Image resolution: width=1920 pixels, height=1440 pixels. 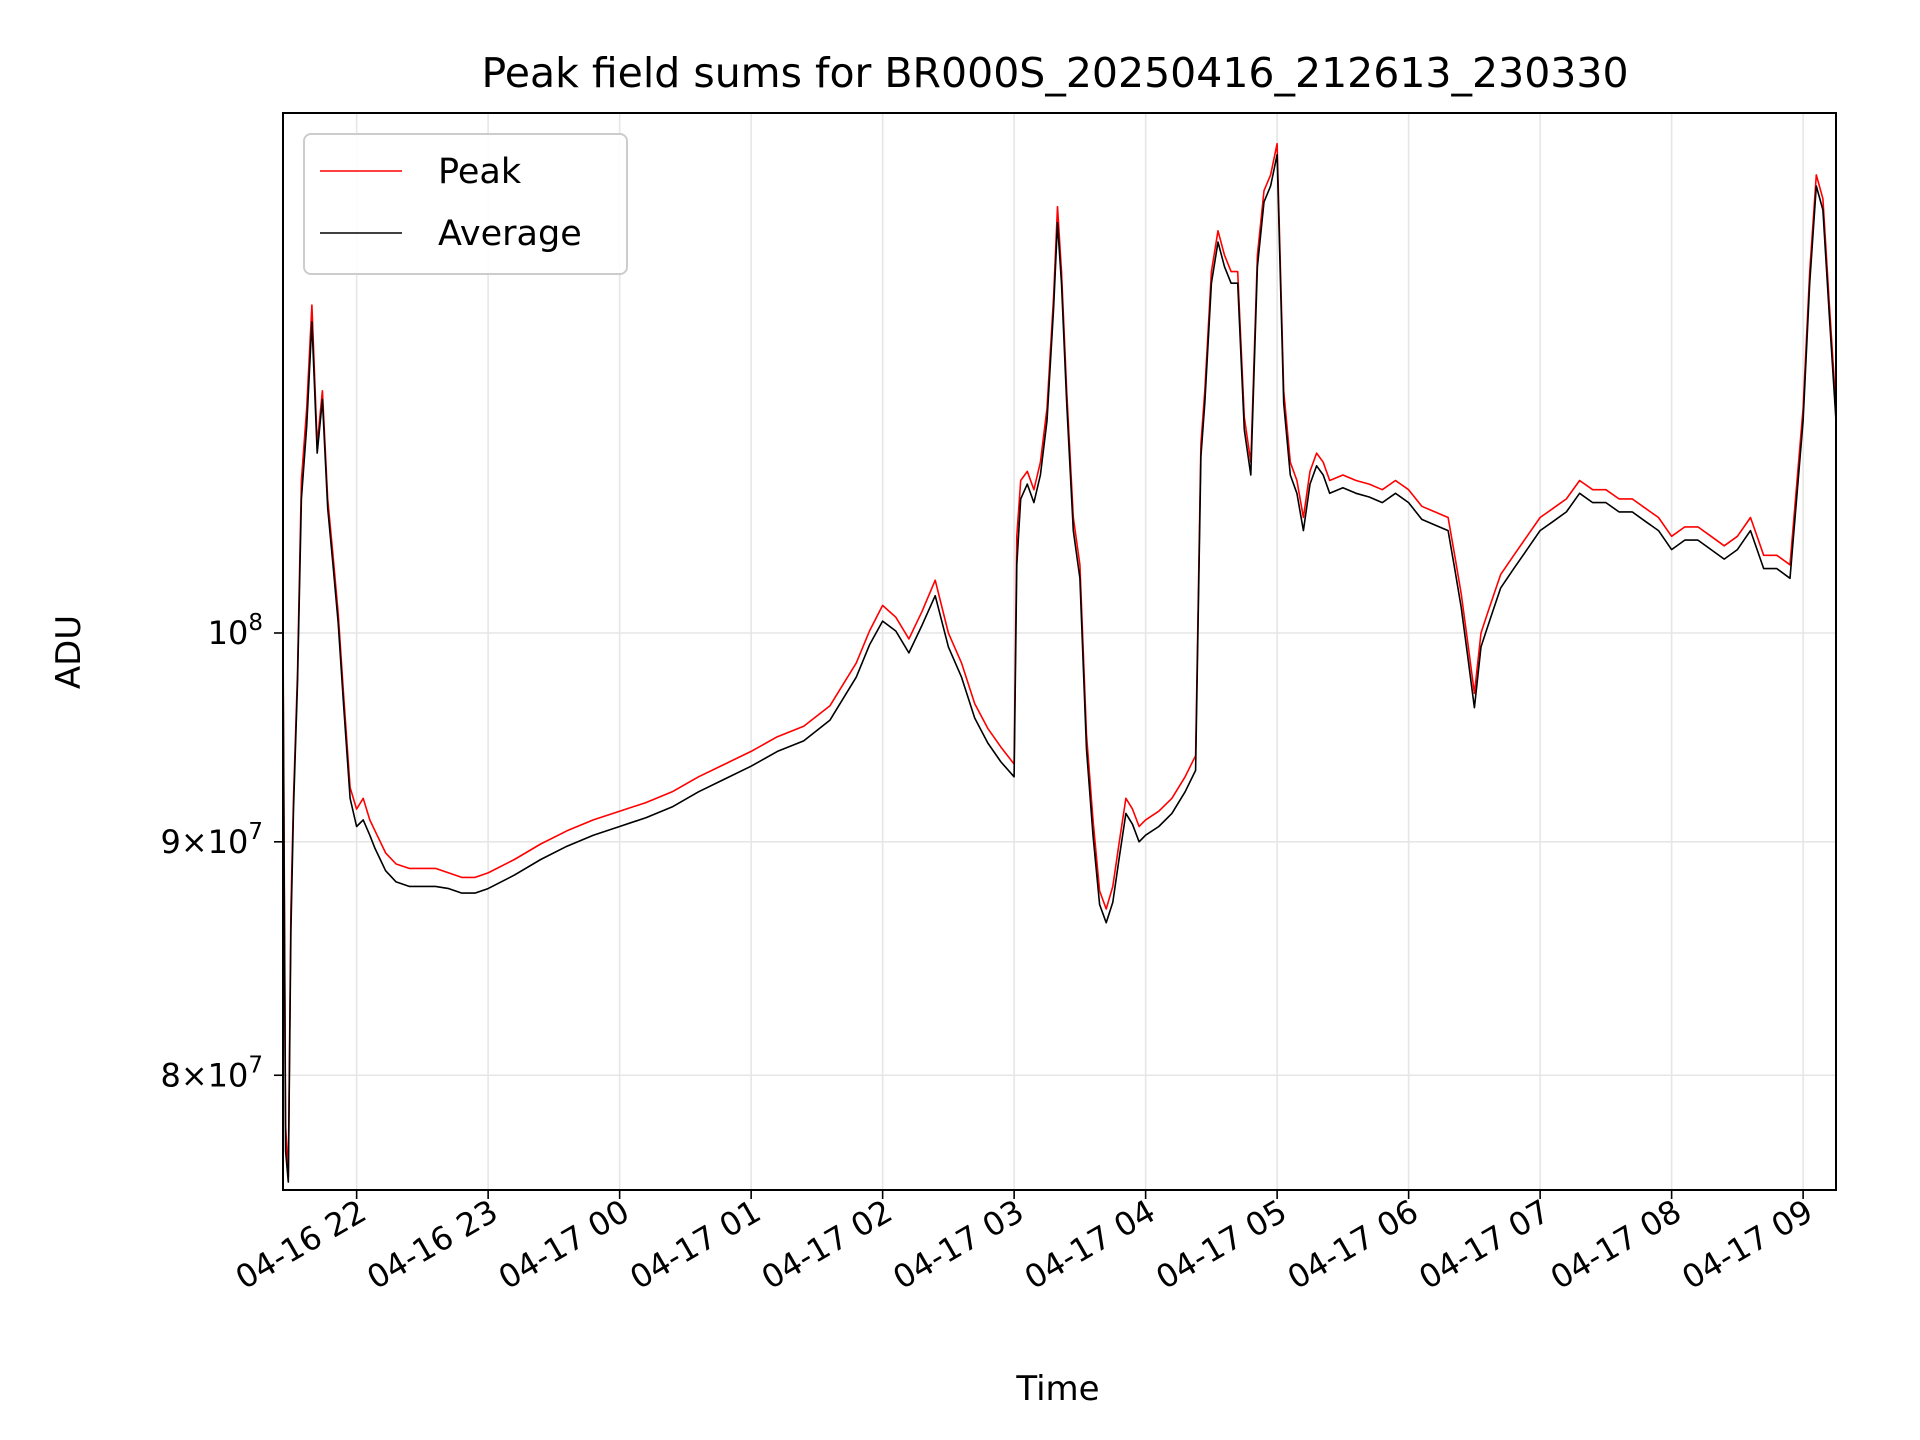 What do you see at coordinates (211, 1073) in the screenshot?
I see `y-tick-label: 8×107` at bounding box center [211, 1073].